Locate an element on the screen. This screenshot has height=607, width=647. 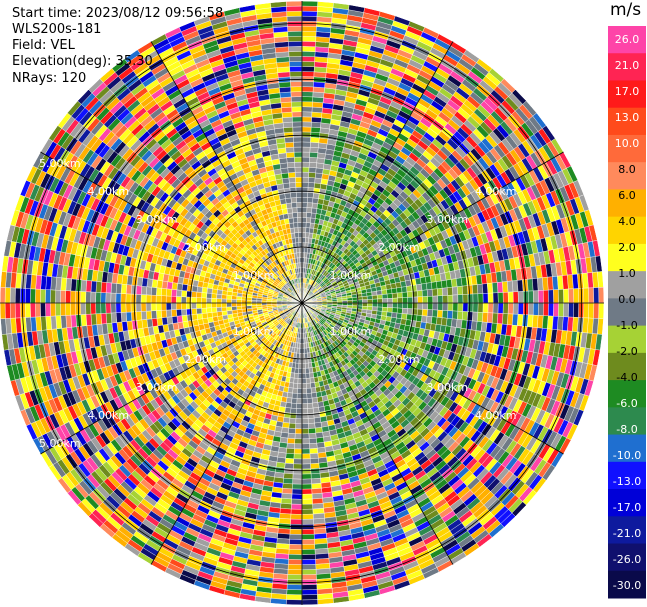
colorbar-tick: 6.0 is located at coordinates (627, 195).